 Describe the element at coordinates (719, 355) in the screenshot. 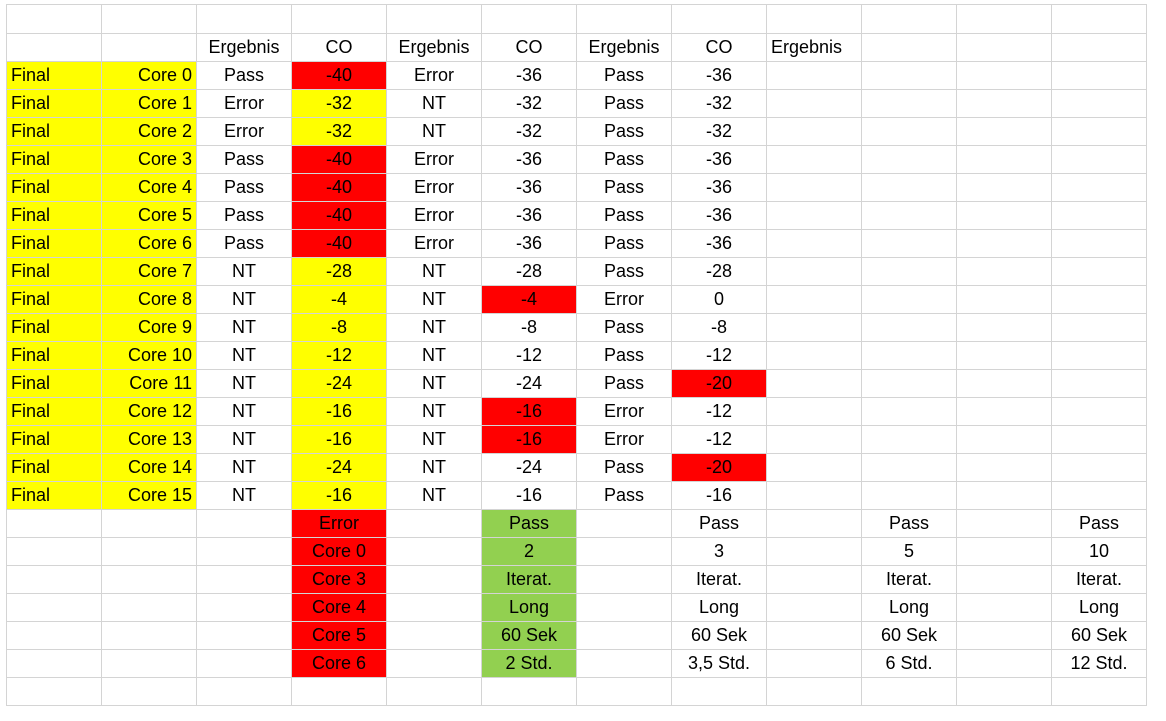

I see `sheet-cell: -12` at that location.